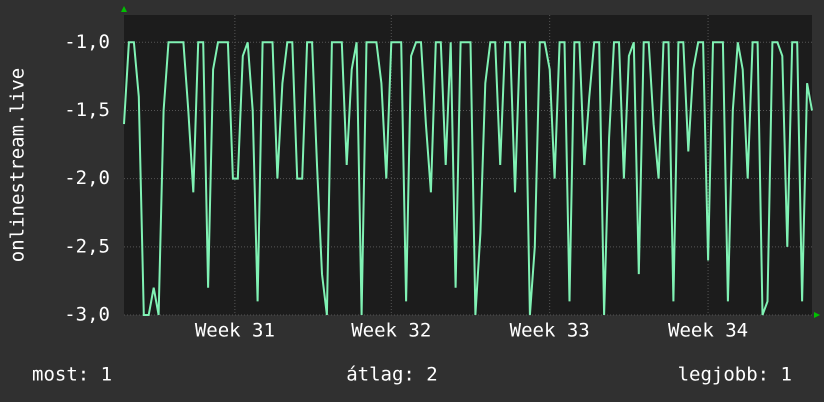 Image resolution: width=824 pixels, height=402 pixels. Describe the element at coordinates (735, 375) in the screenshot. I see `footer-best: legjobb: 1` at that location.